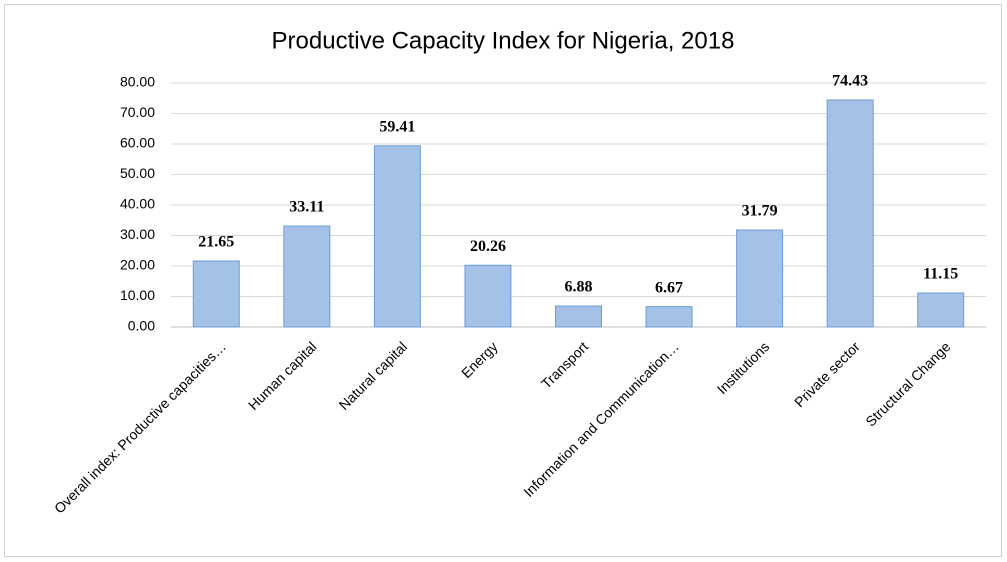 The height and width of the screenshot is (562, 1007). Describe the element at coordinates (137, 82) in the screenshot. I see `y-tick-label: 80.00` at that location.